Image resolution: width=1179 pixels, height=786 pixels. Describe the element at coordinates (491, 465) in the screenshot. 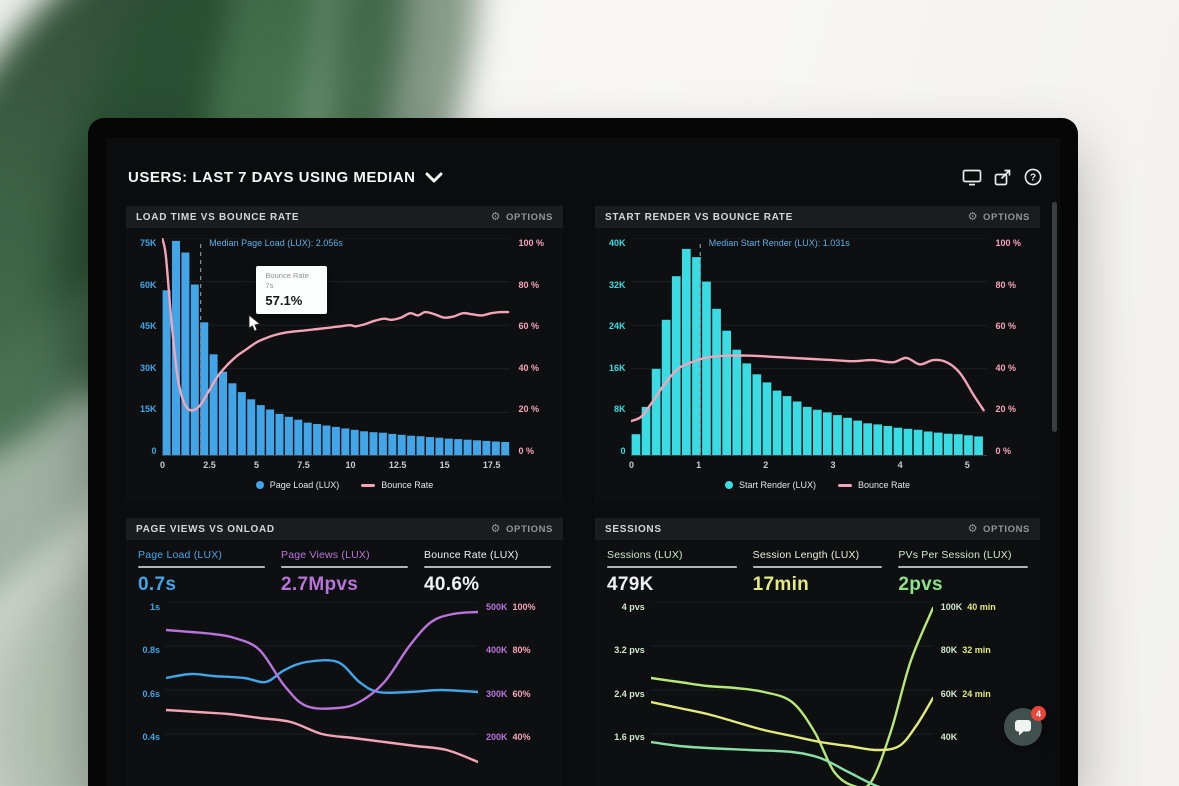

I see `x-tick: 17.5` at that location.